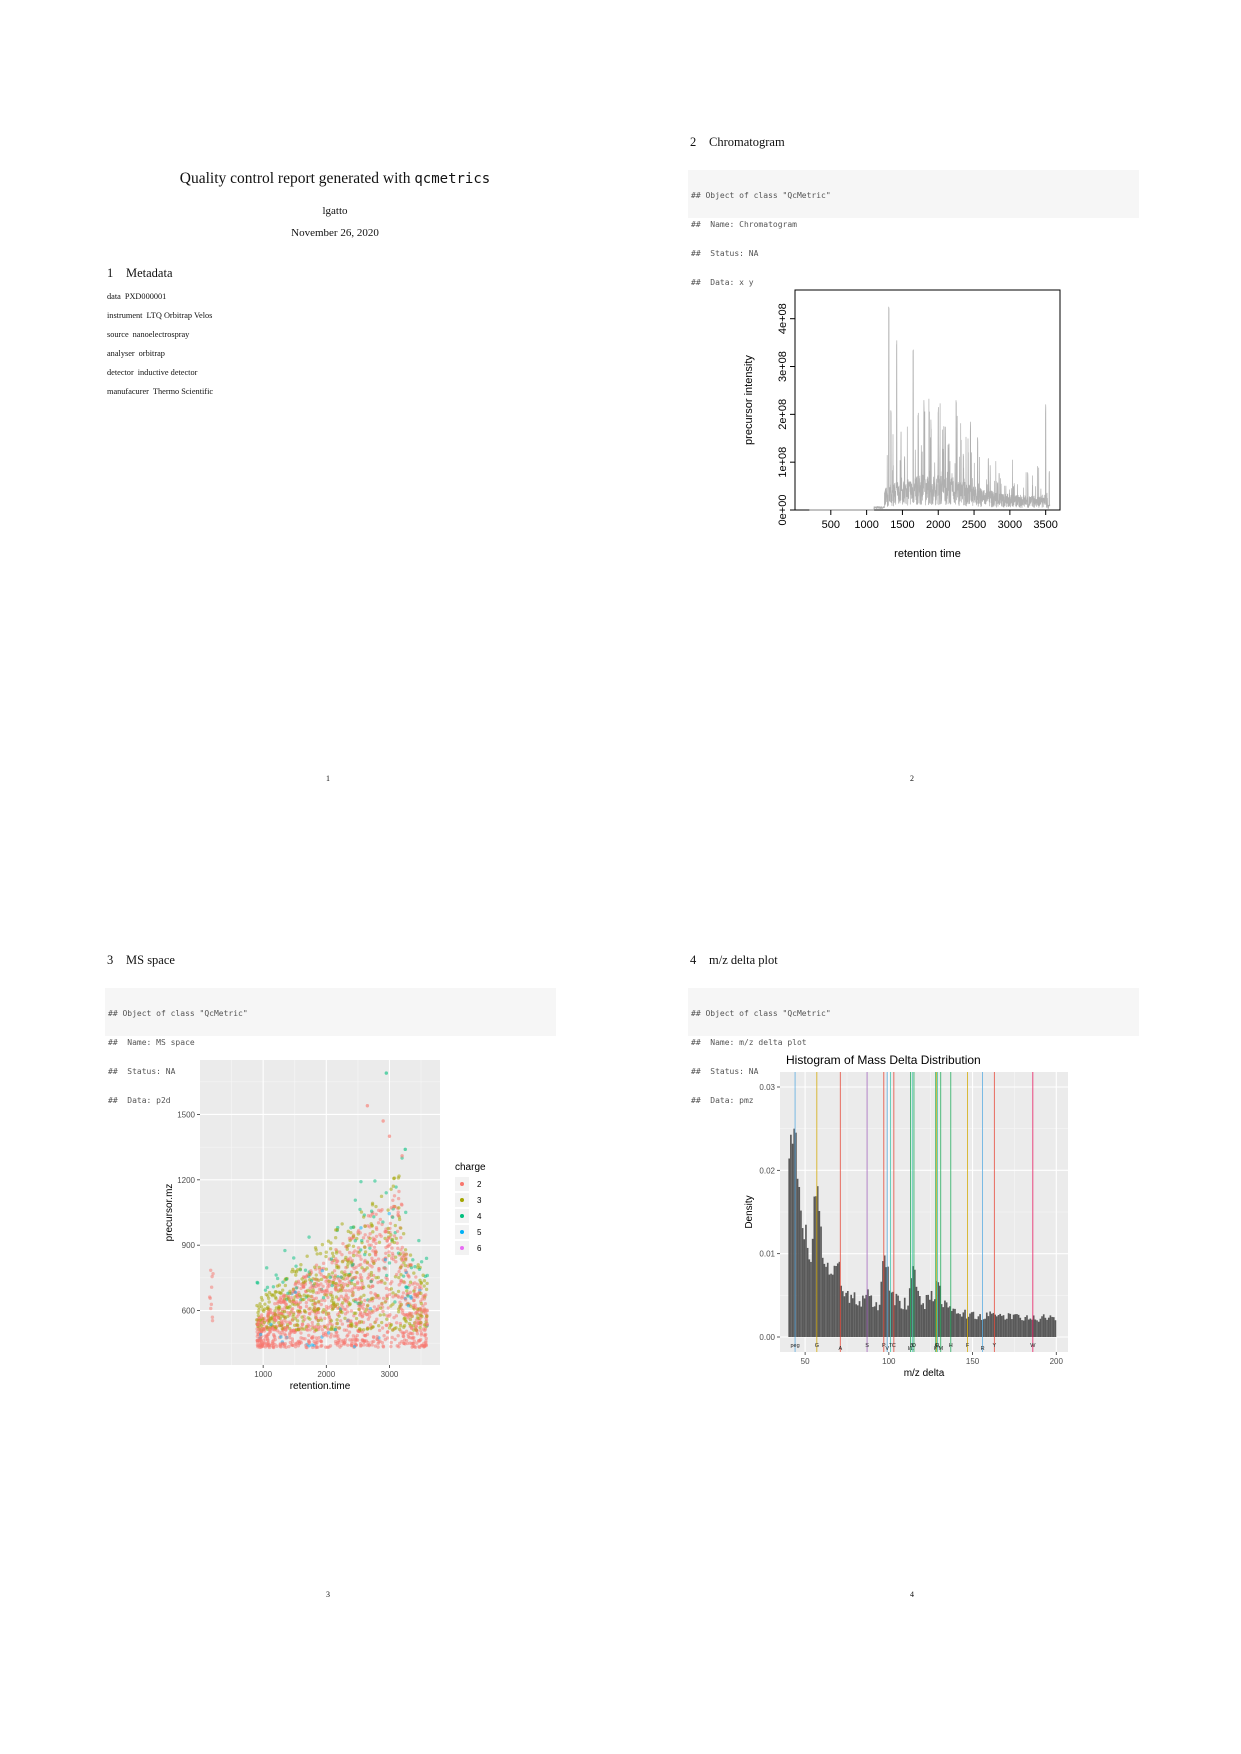 The height and width of the screenshot is (1754, 1241). Describe the element at coordinates (1045, 525) in the screenshot. I see `x-tick-label: 3500` at that location.